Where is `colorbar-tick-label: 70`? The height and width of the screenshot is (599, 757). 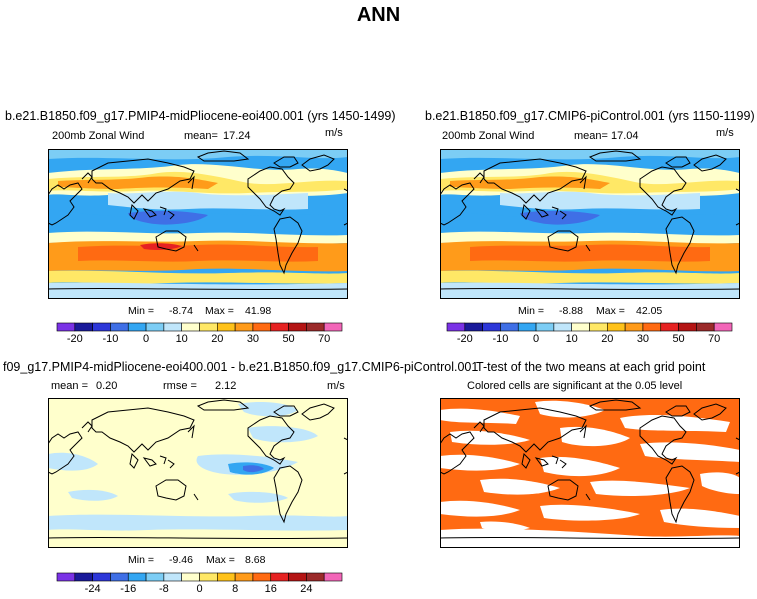
colorbar-tick-label: 70 is located at coordinates (714, 339).